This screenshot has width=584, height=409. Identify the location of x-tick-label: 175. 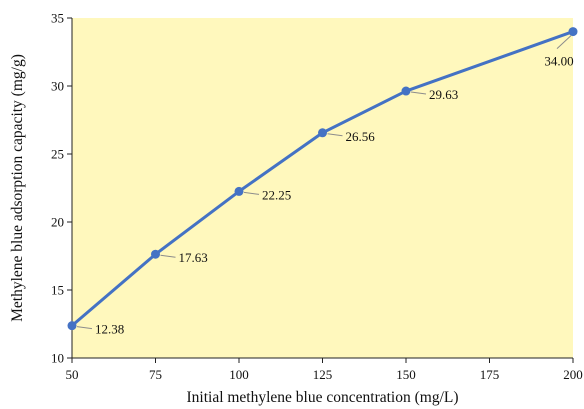
(490, 374).